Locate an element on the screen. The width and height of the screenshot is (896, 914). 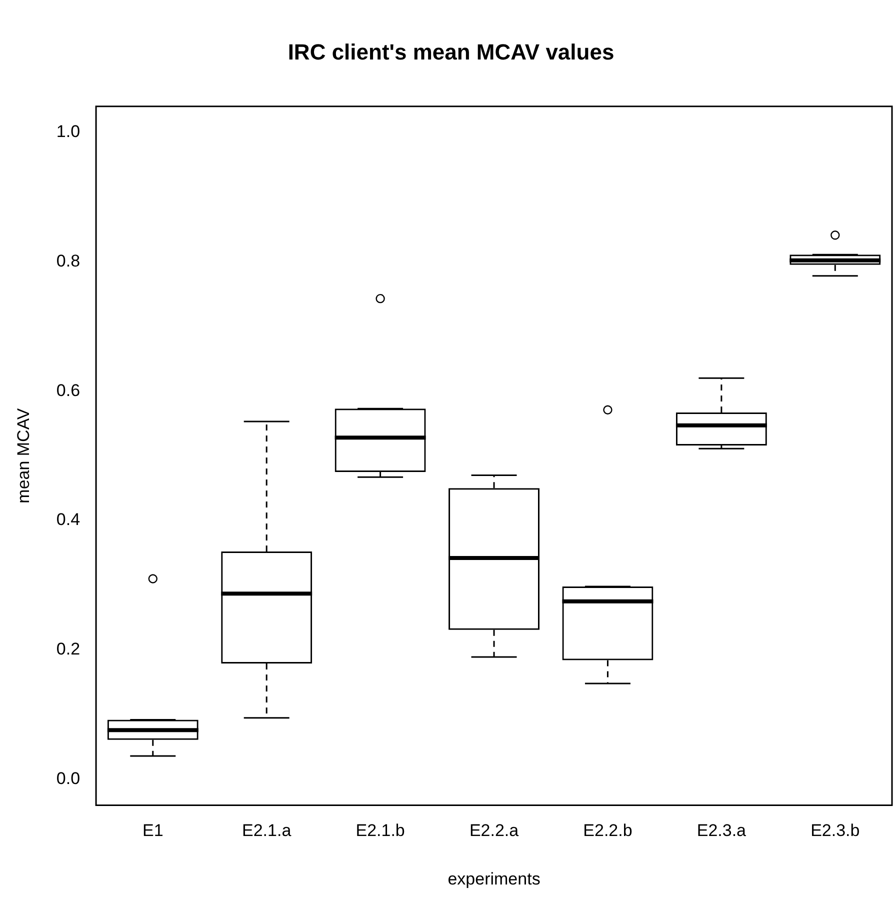
x-tick-label: E2.3.a is located at coordinates (721, 830).